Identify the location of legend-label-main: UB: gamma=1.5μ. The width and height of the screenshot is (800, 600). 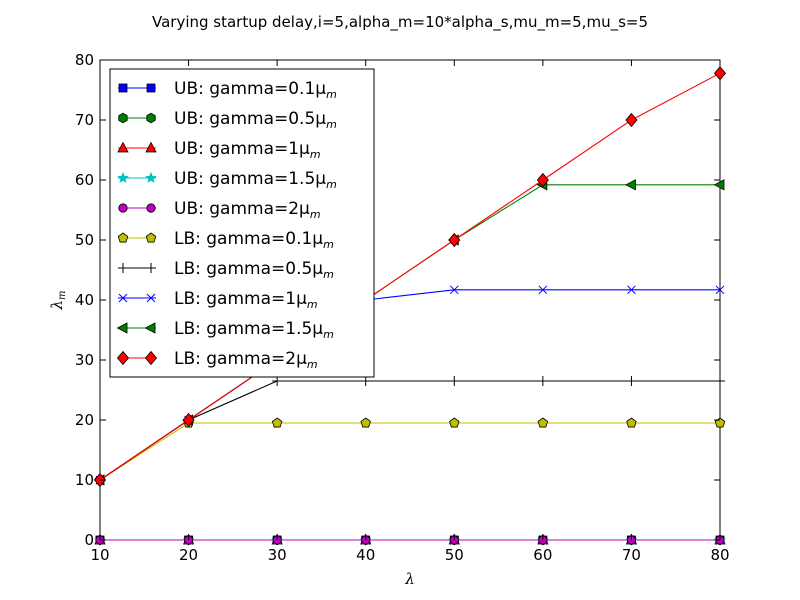
(250, 179).